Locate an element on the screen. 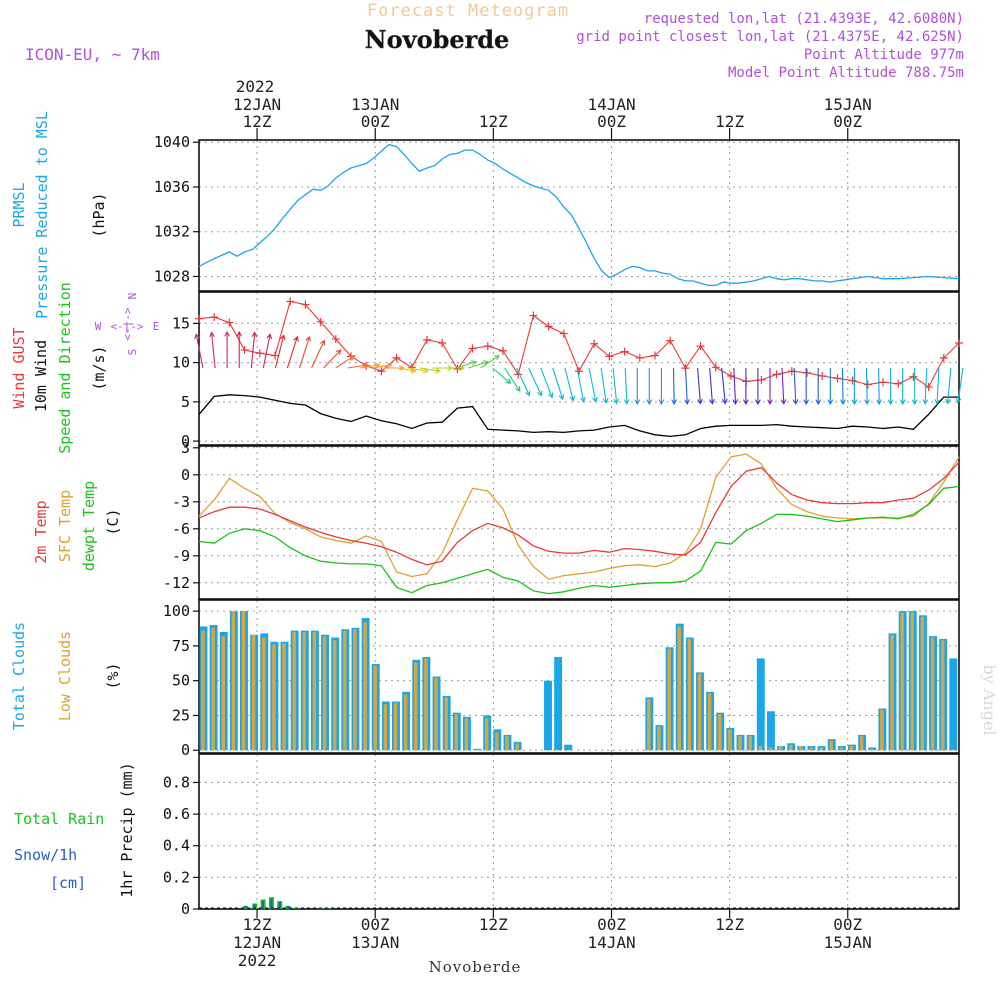 This screenshot has height=1000, width=1000. y-tick-label: 100 is located at coordinates (176, 611).